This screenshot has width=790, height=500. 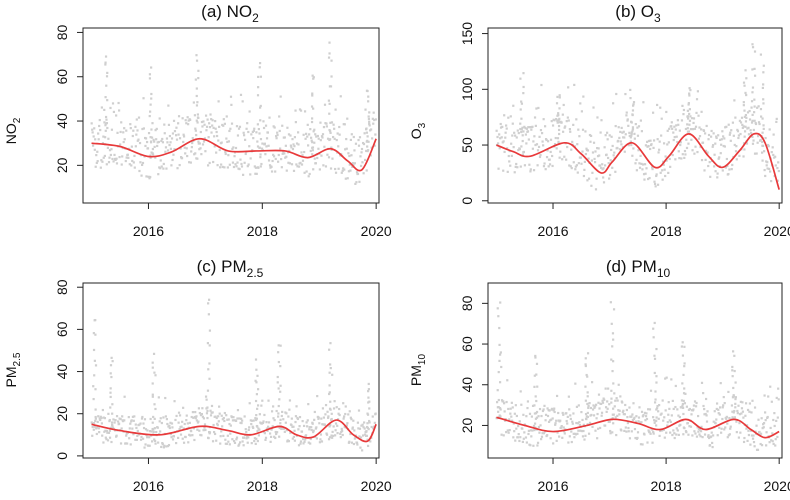 I want to click on y-tick-label: 20, so click(x=62, y=414).